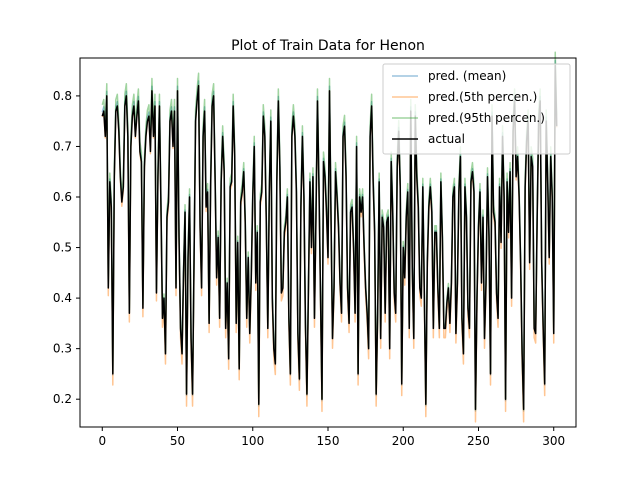  Describe the element at coordinates (62, 96) in the screenshot. I see `y-tick-label: 0.8` at that location.